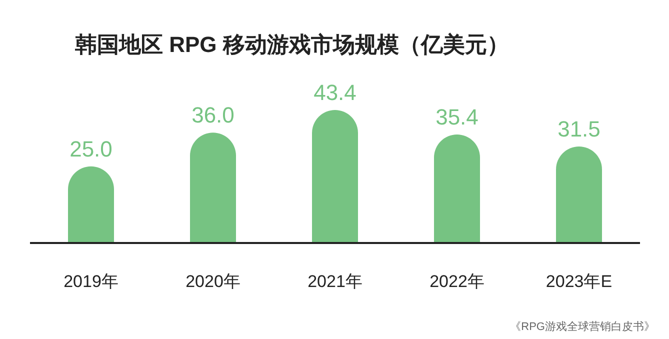 This screenshot has height=339, width=669. I want to click on data-label: 31.5, so click(579, 129).